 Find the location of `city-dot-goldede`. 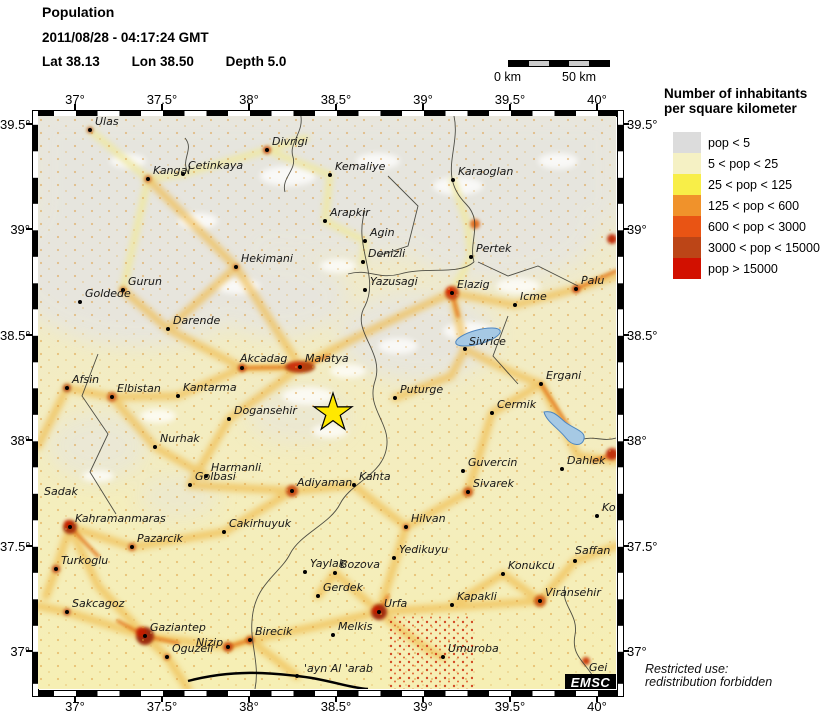

city-dot-goldede is located at coordinates (80, 302).